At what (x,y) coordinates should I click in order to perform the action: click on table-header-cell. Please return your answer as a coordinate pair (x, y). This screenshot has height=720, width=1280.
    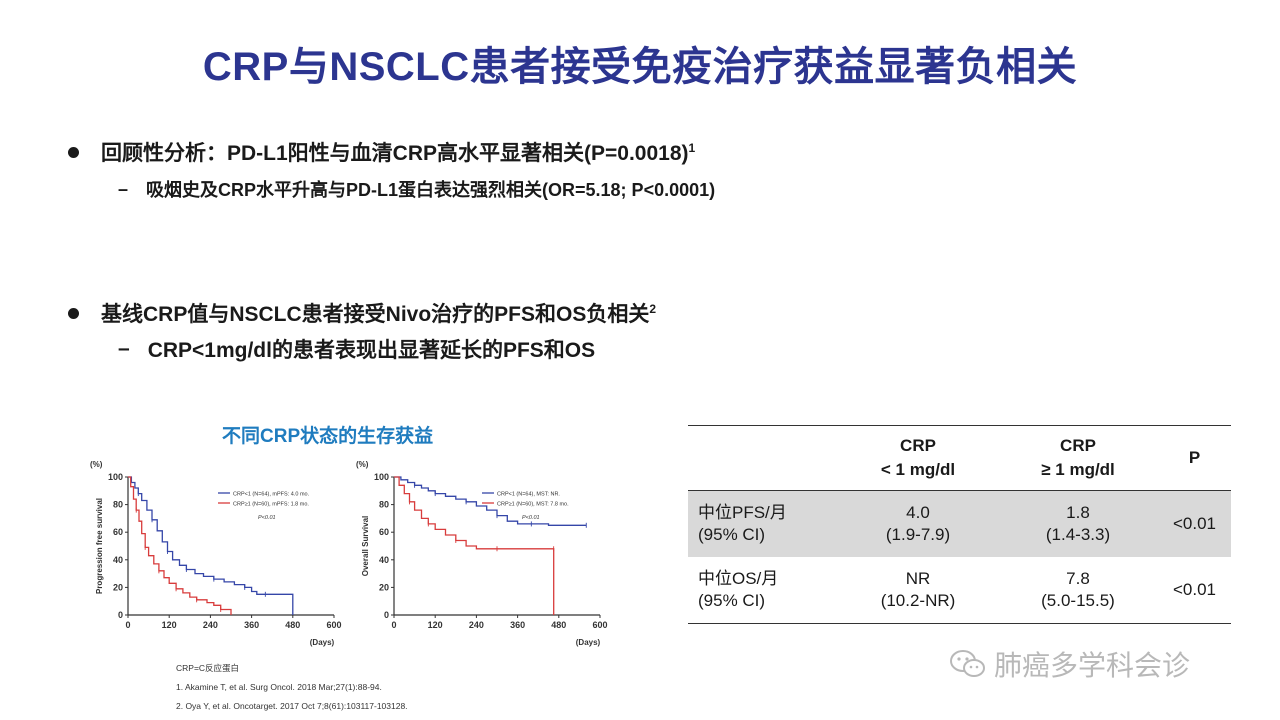
    Looking at the image, I should click on (763, 458).